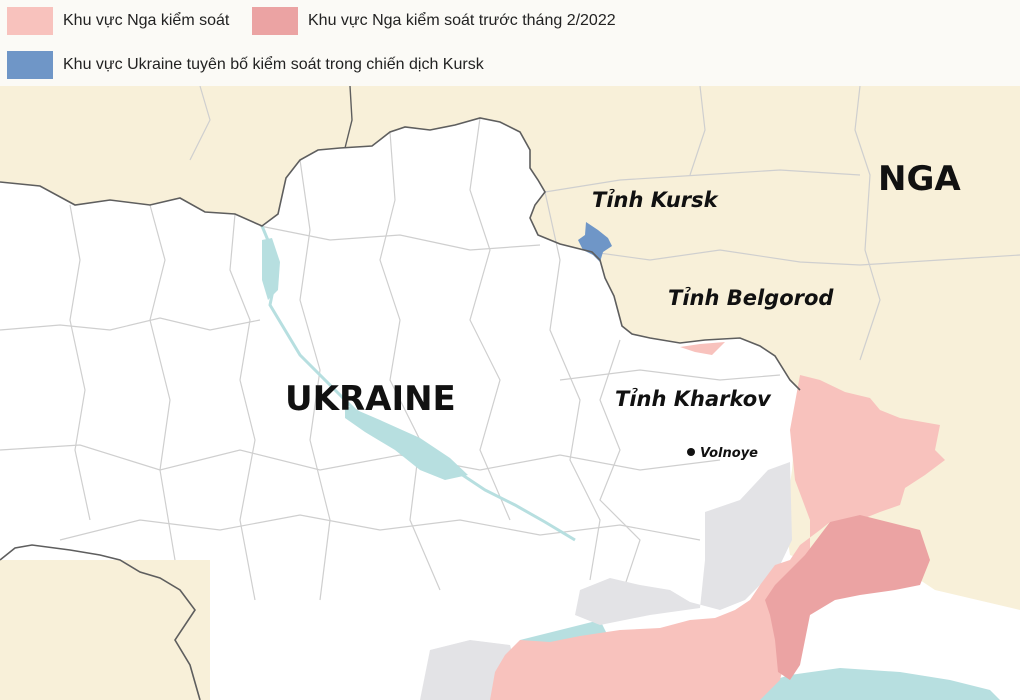 The image size is (1020, 700). I want to click on label-volnoye: Volnoye, so click(729, 453).